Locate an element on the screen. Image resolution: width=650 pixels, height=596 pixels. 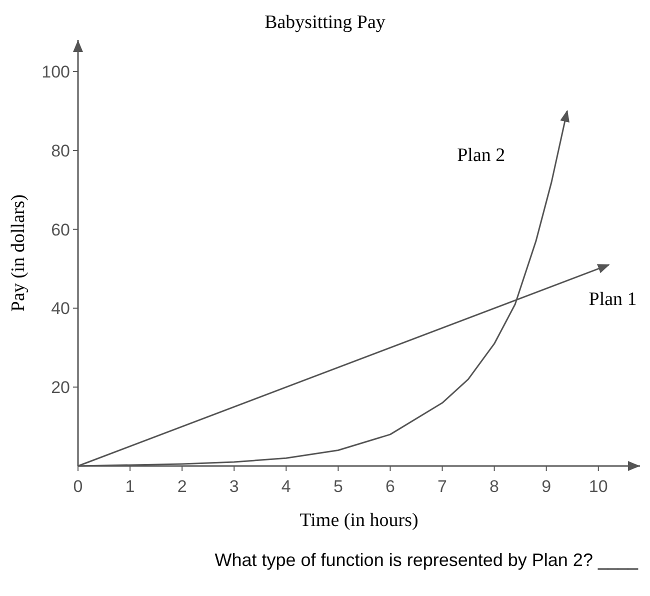
x-tick-label: 9 is located at coordinates (547, 486).